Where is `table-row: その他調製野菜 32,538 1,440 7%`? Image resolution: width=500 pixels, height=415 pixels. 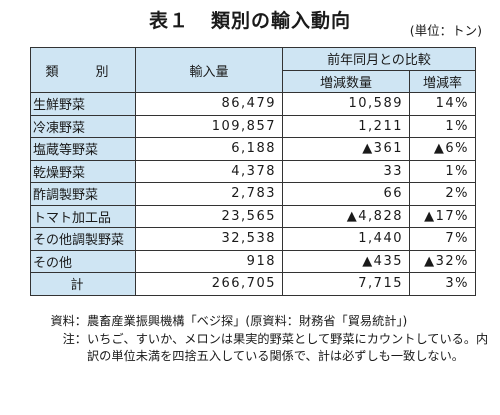
table-row: その他調製野菜 32,538 1,440 7% is located at coordinates (253, 239).